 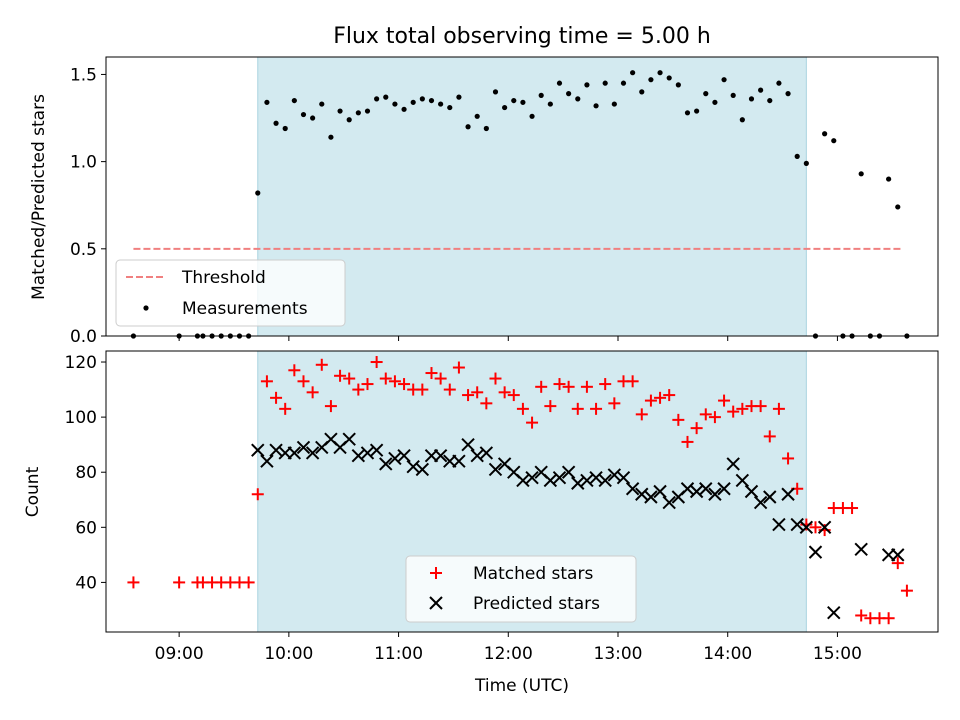 What do you see at coordinates (83, 163) in the screenshot?
I see `y-tick-label: 1.0` at bounding box center [83, 163].